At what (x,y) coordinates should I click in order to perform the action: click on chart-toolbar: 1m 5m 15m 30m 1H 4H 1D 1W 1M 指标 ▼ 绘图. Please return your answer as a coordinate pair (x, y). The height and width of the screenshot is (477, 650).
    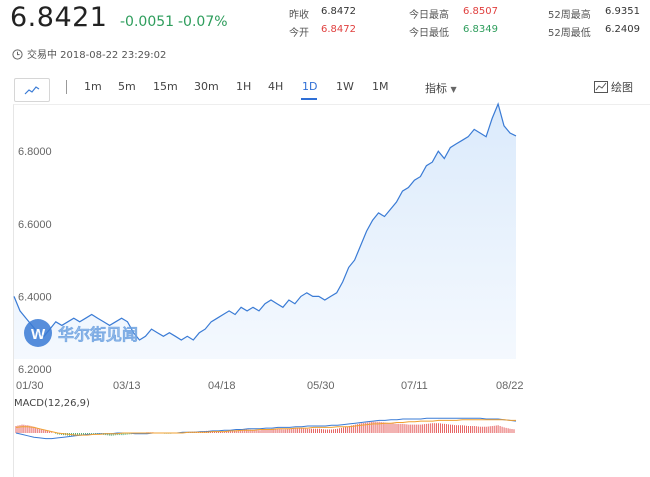
    Looking at the image, I should click on (325, 86).